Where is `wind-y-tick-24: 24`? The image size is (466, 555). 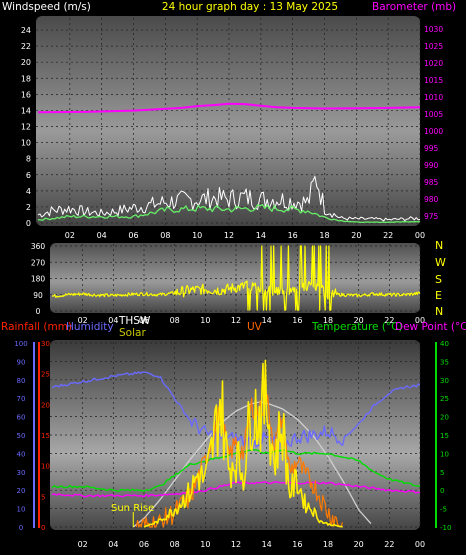
wind-y-tick-24: 24 is located at coordinates (26, 30).